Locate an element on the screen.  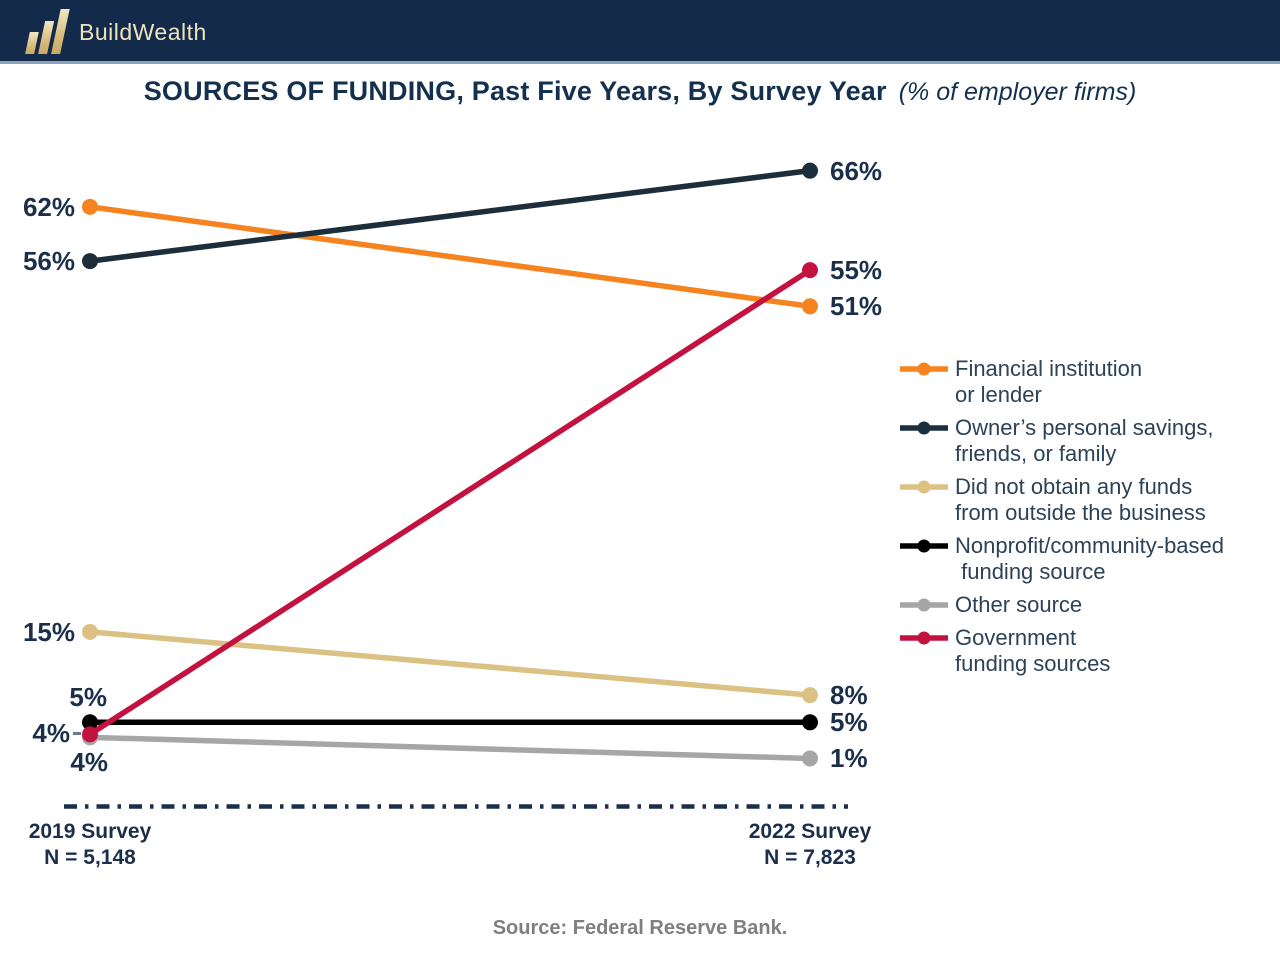
series-line-owners is located at coordinates (450, 215).